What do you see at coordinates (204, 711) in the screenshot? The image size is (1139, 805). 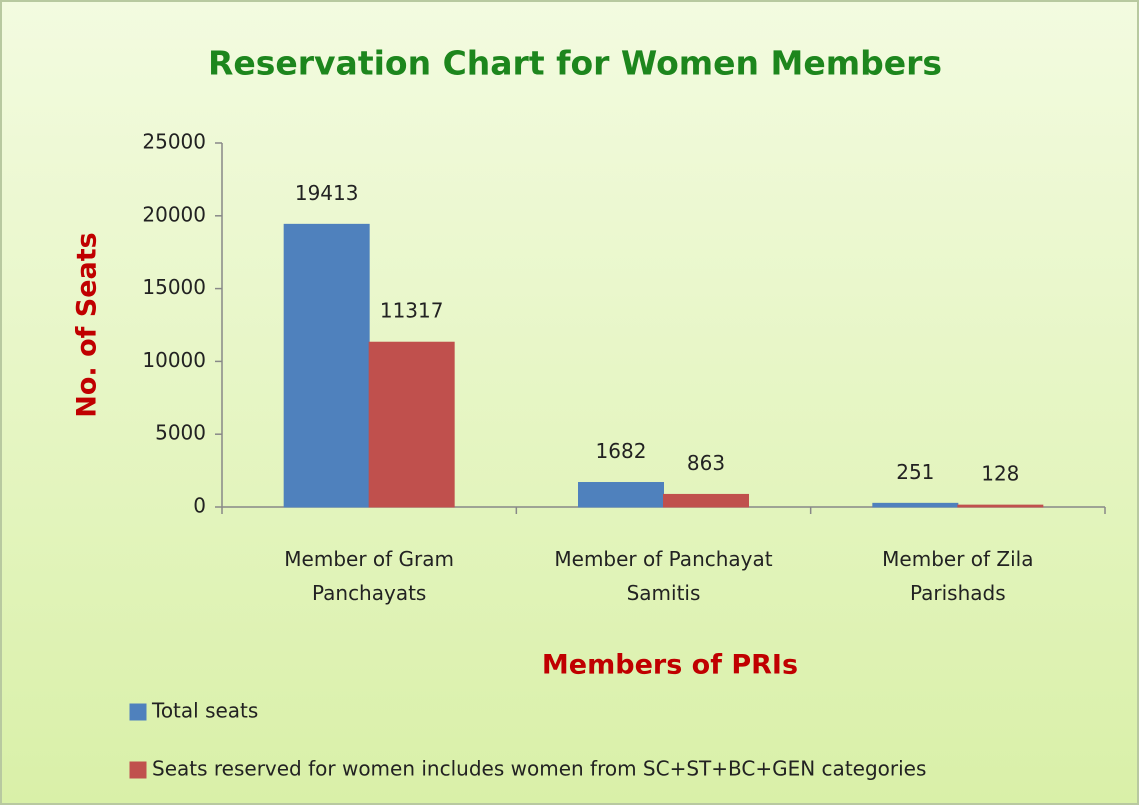 I see `legend-label: Total seats` at bounding box center [204, 711].